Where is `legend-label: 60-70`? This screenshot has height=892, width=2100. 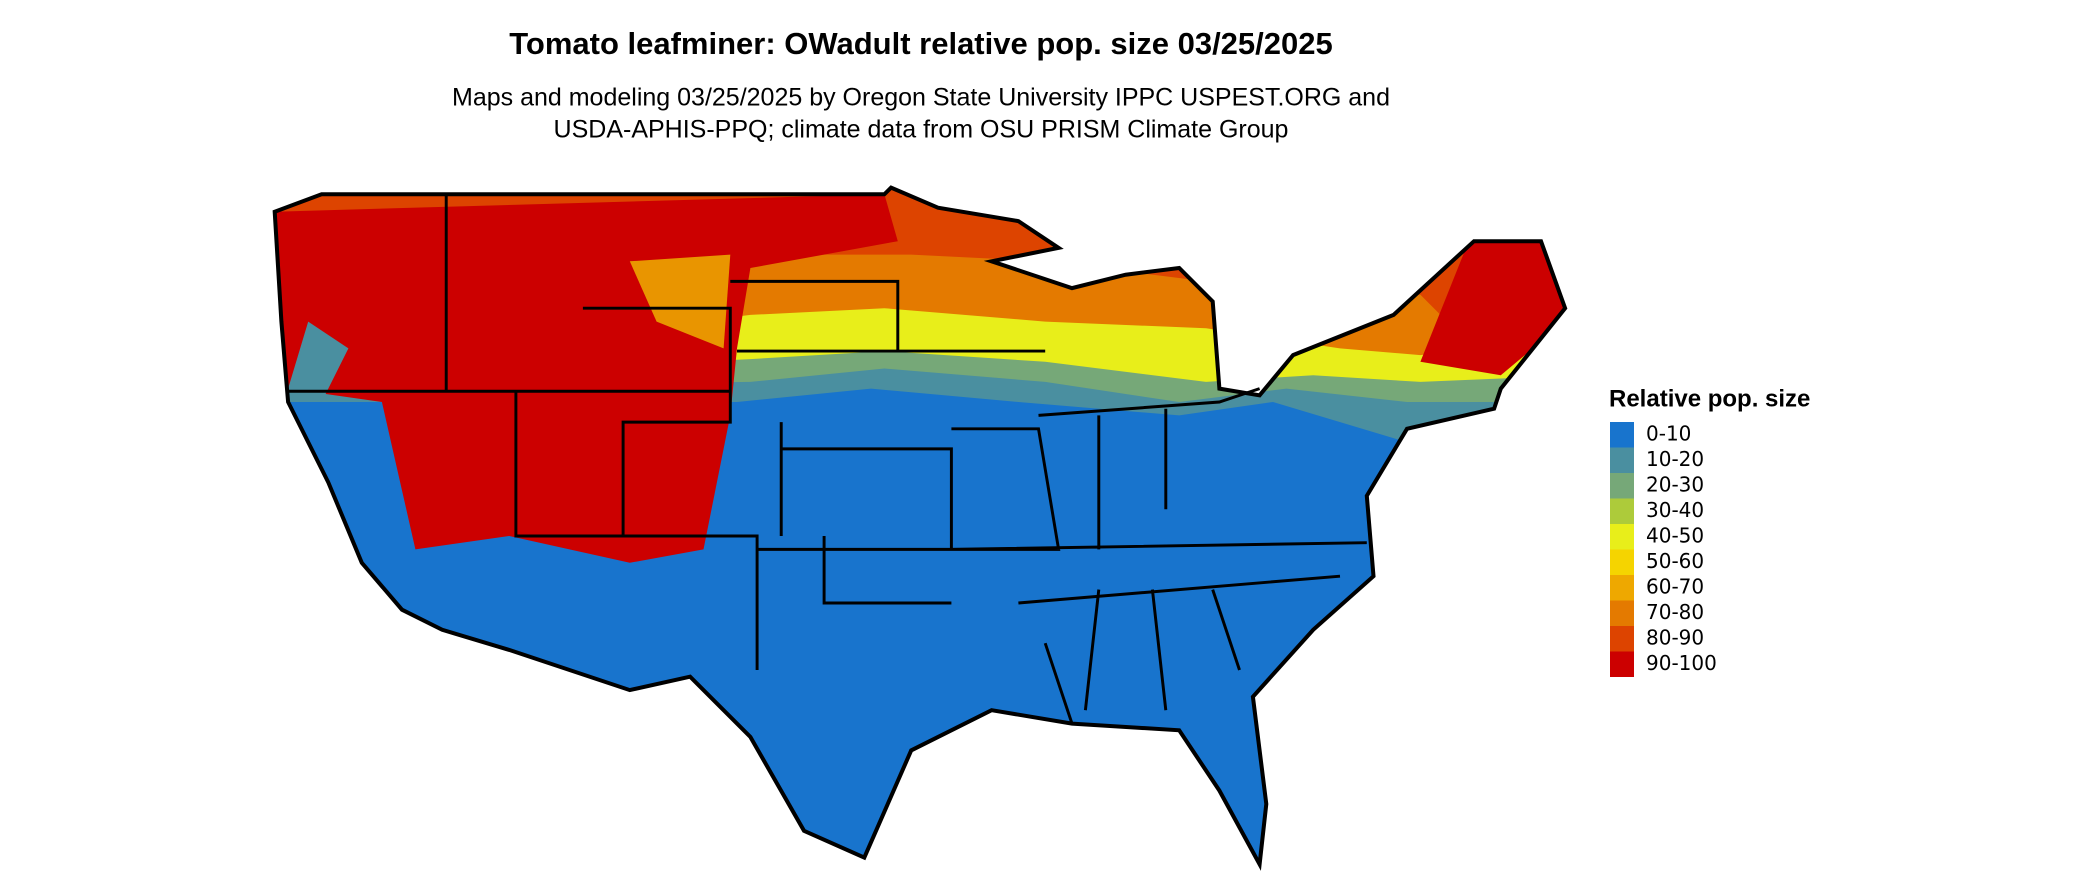 legend-label: 60-70 is located at coordinates (1675, 587).